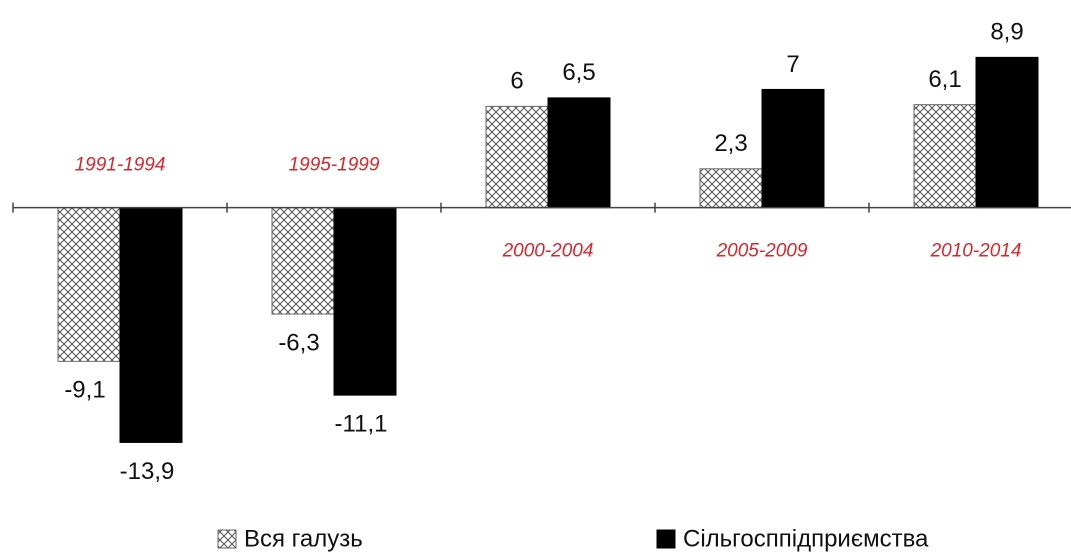 Image resolution: width=1071 pixels, height=558 pixels. Describe the element at coordinates (334, 165) in the screenshot. I see `category-label: 1995-1999` at that location.